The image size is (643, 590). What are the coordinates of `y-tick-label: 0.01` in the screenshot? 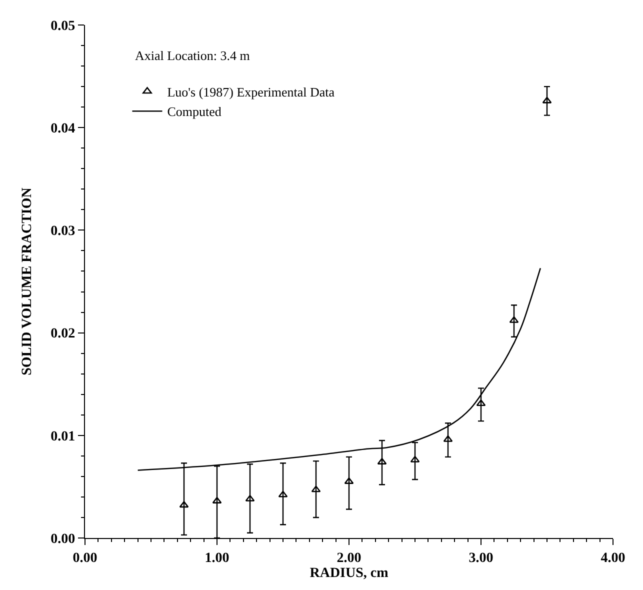 It's located at (63, 436).